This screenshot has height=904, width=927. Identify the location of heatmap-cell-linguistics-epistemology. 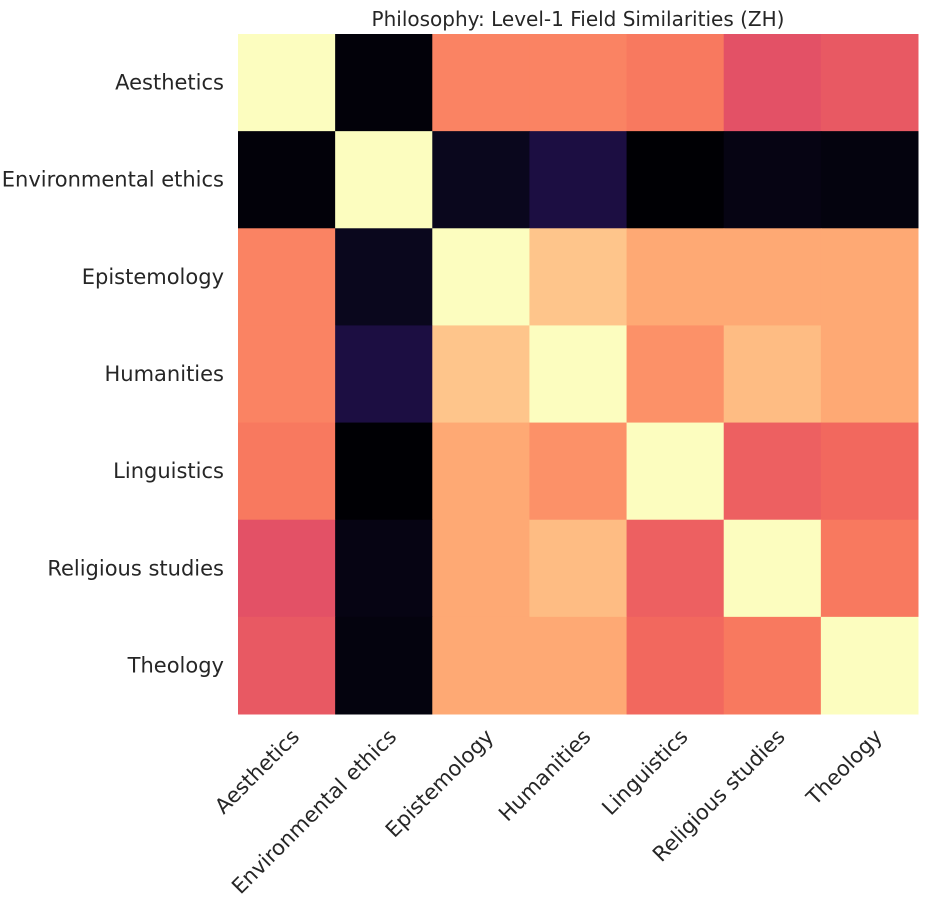
(481, 471).